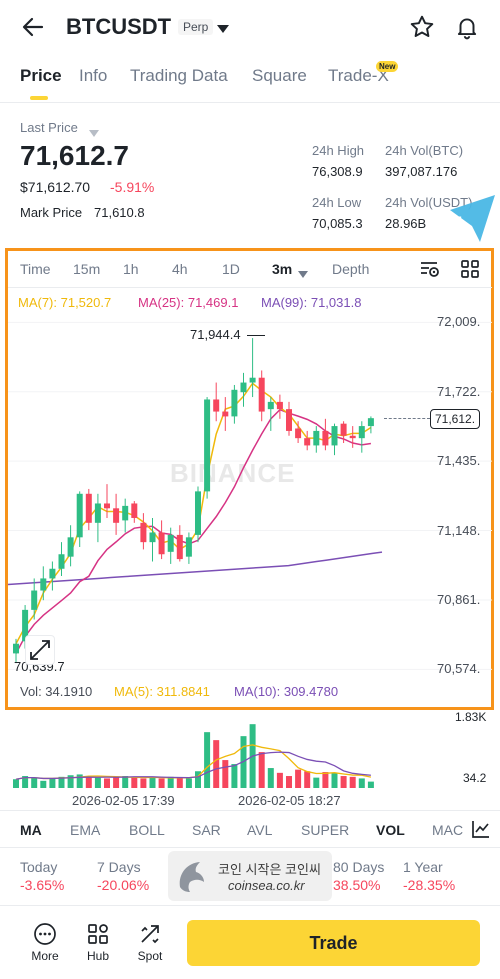  I want to click on perf-7d-value: -20.06%, so click(123, 885).